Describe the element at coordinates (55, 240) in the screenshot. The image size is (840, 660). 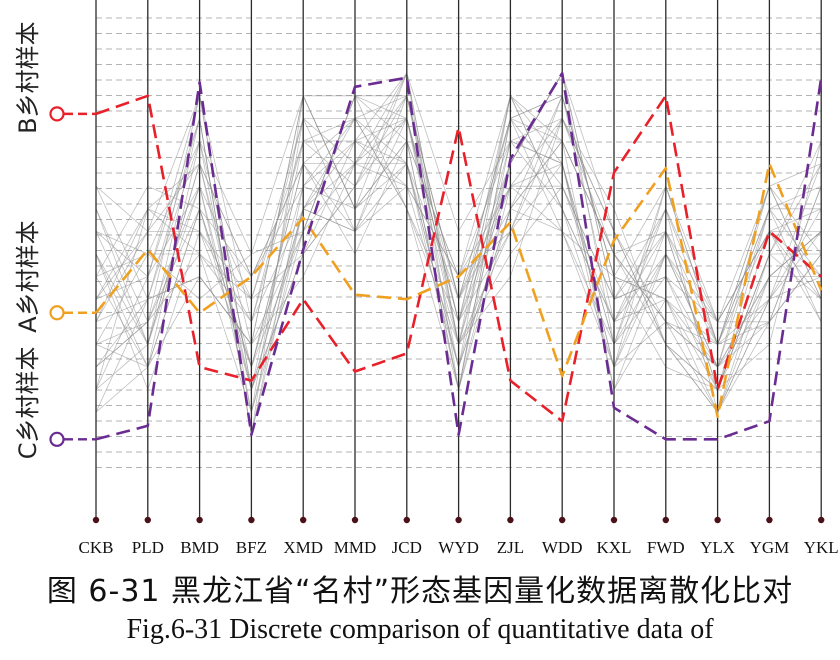
I see `group-labels: B乡村样本 A乡村样本 C乡村样本` at that location.